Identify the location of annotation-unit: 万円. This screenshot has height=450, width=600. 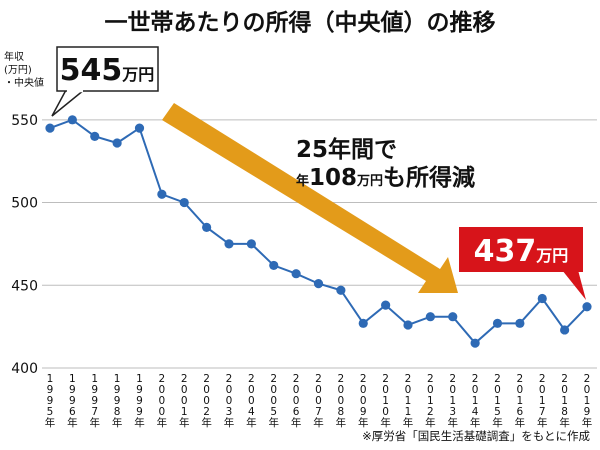
(369, 181).